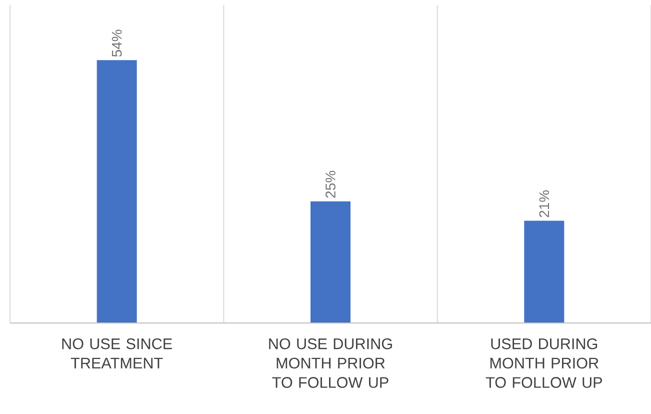  What do you see at coordinates (544, 204) in the screenshot?
I see `data-label: 21%` at bounding box center [544, 204].